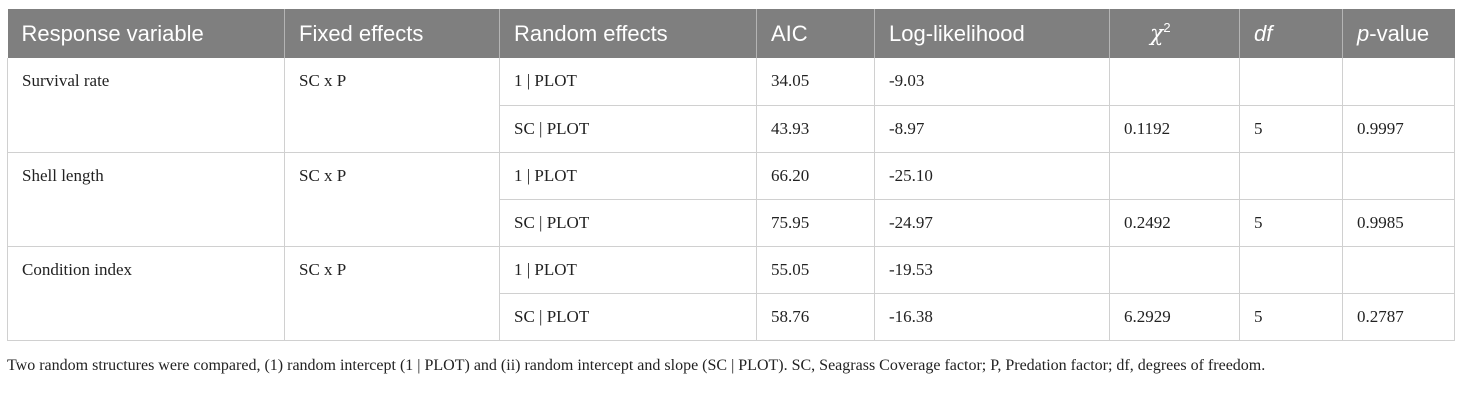 The width and height of the screenshot is (1460, 406). I want to click on aic-cell: 66.20, so click(815, 176).